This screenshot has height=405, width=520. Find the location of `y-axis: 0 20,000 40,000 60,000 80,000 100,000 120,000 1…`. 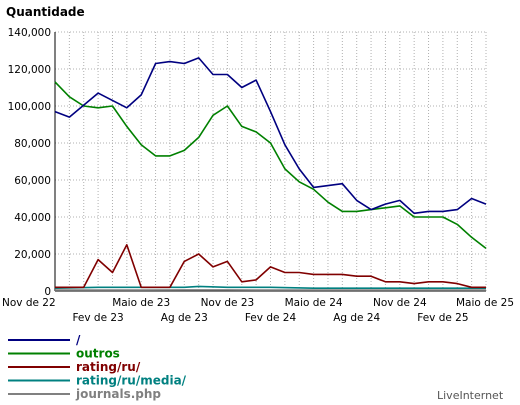

y-axis: 0 20,000 40,000 60,000 80,000 100,000 120,000 1… is located at coordinates (29, 162).